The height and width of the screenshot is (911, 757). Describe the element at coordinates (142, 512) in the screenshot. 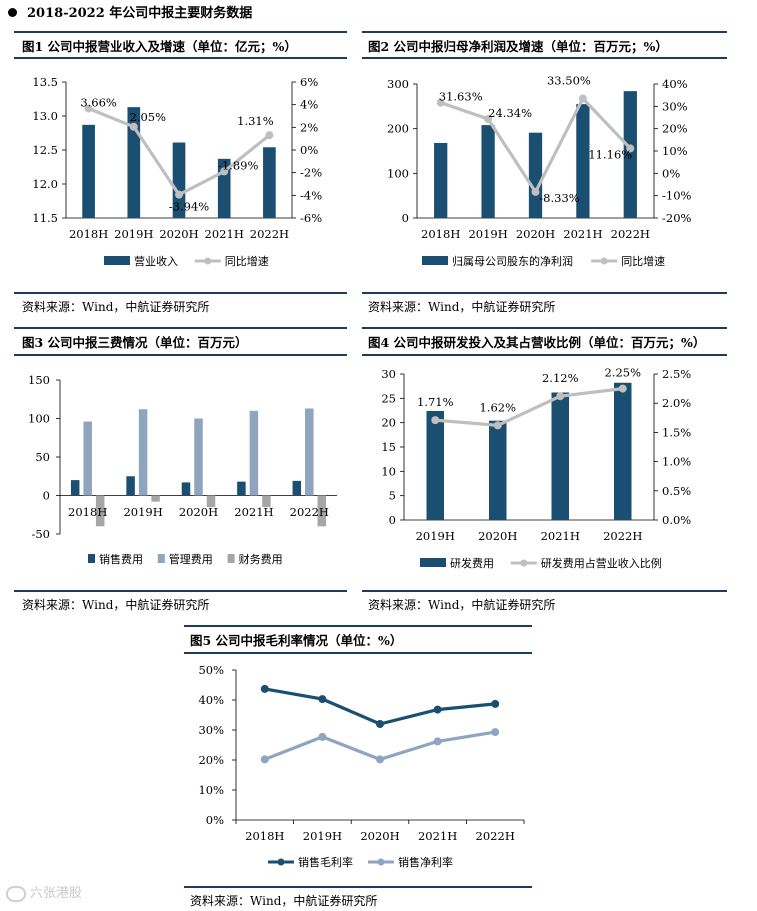

I see `fig3-x-tick-label: 2019H` at that location.